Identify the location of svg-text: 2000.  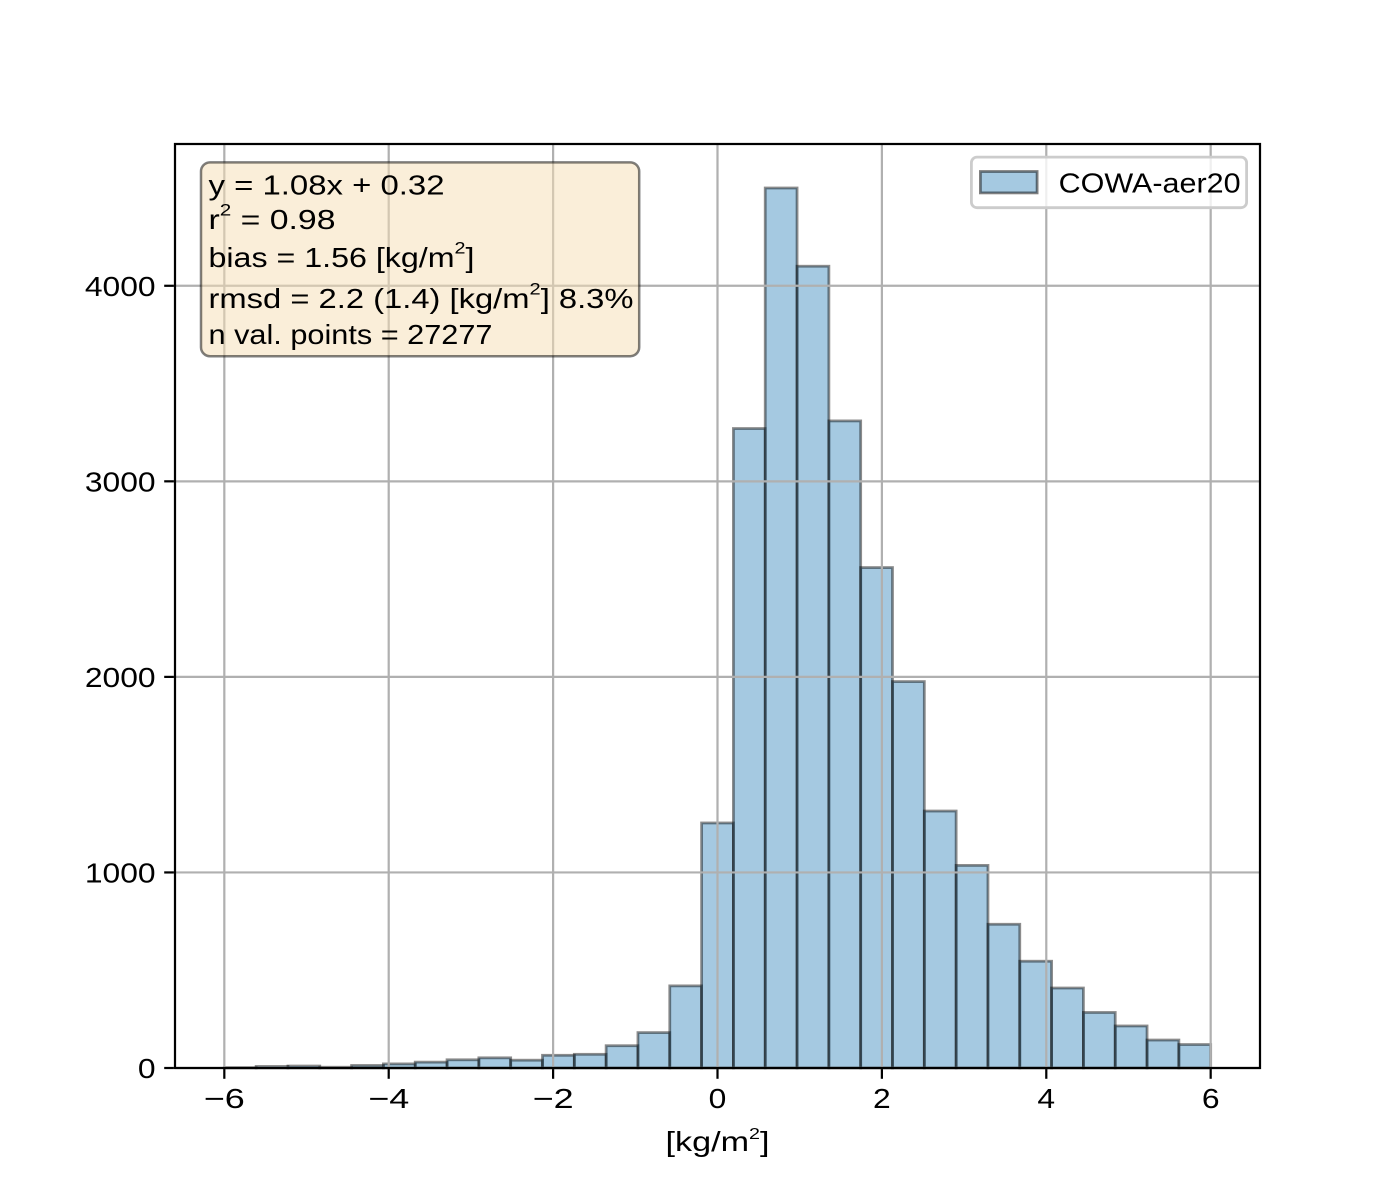
(120, 677).